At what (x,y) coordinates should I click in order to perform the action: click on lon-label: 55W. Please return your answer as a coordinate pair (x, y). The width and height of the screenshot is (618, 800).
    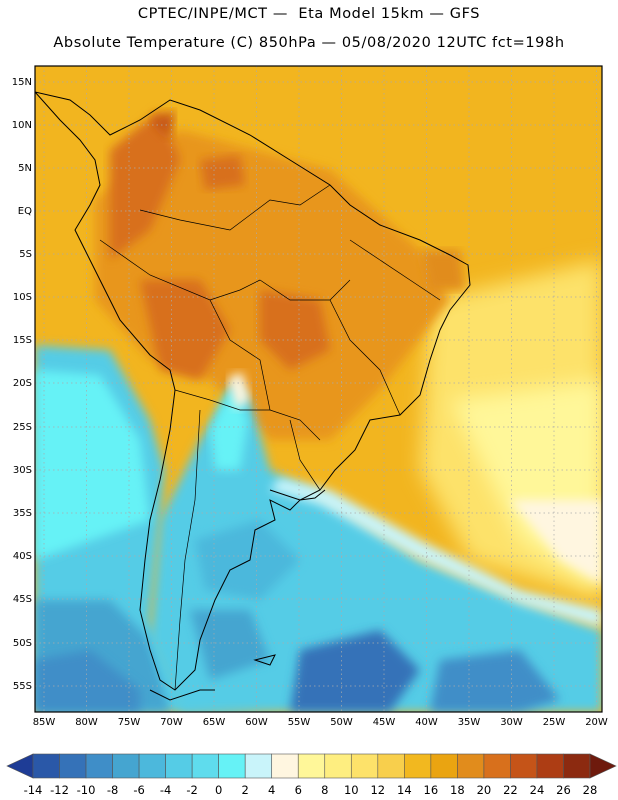
    Looking at the image, I should click on (299, 722).